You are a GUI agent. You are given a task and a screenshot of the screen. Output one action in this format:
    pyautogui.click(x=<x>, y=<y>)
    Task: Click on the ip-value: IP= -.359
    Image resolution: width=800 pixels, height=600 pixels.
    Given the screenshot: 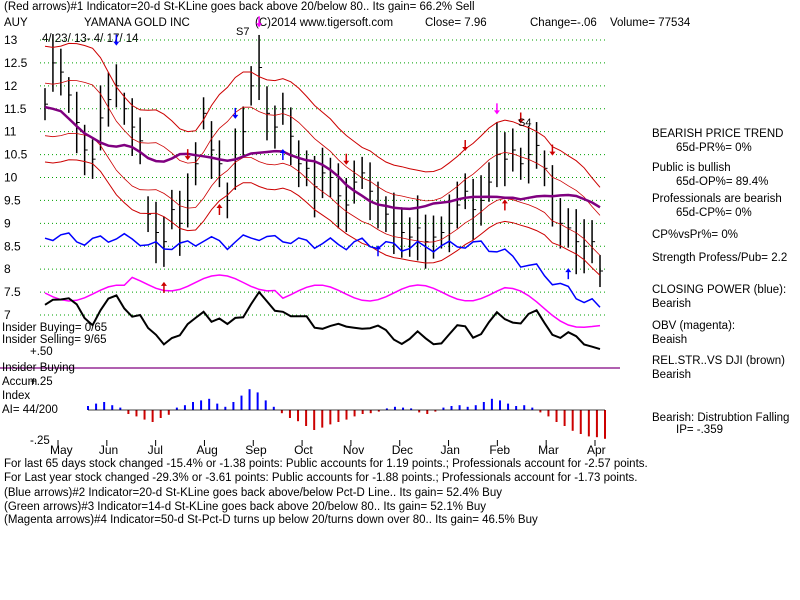 What is the action you would take?
    pyautogui.click(x=699, y=430)
    